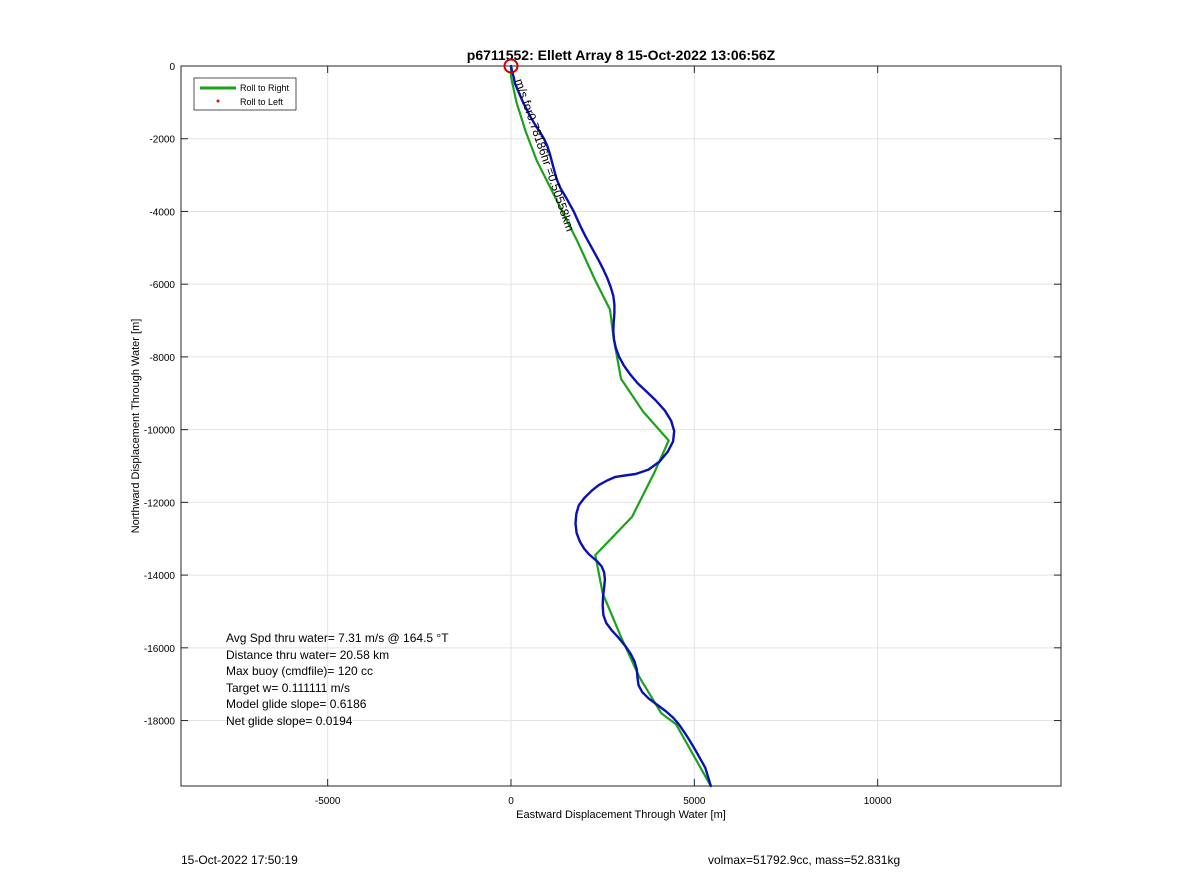 The height and width of the screenshot is (885, 1200). I want to click on track-annotation: m/s for0.78186hr =0.50558km, so click(544, 155).